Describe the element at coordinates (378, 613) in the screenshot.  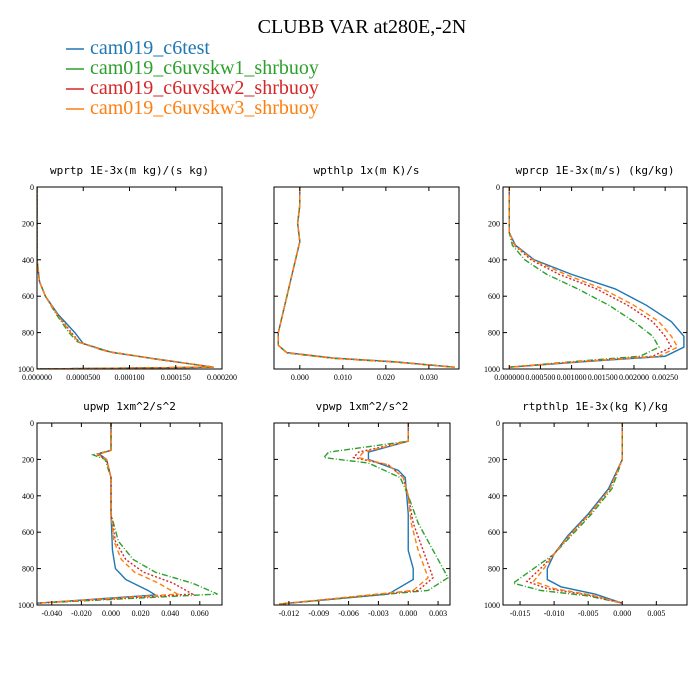
I see `x-tick-label: -0.003` at that location.